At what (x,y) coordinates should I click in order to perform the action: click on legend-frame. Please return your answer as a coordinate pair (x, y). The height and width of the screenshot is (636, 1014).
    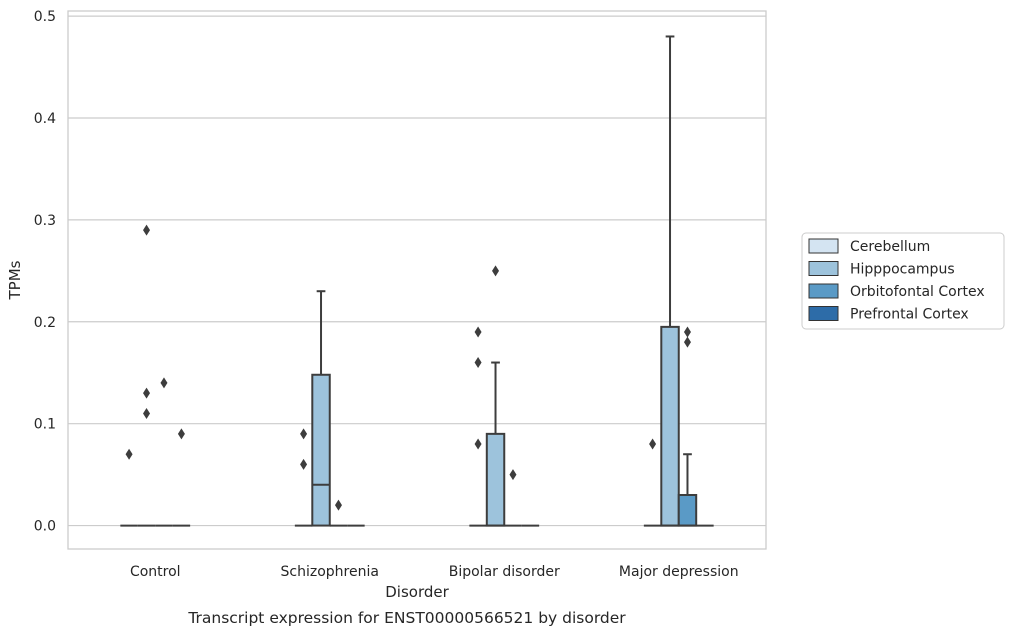
    Looking at the image, I should click on (903, 281).